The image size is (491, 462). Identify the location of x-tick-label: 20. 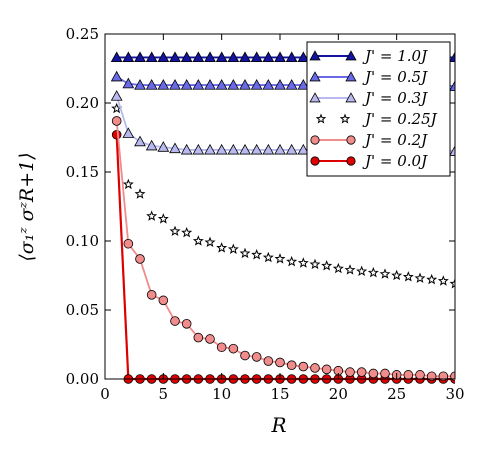
(338, 394).